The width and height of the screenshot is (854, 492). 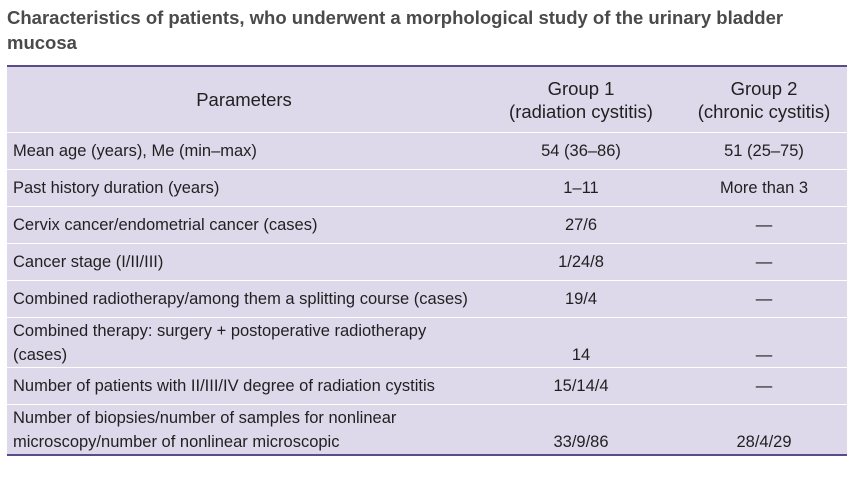 I want to click on row-group-1-value: 33/9/86, so click(x=581, y=442).